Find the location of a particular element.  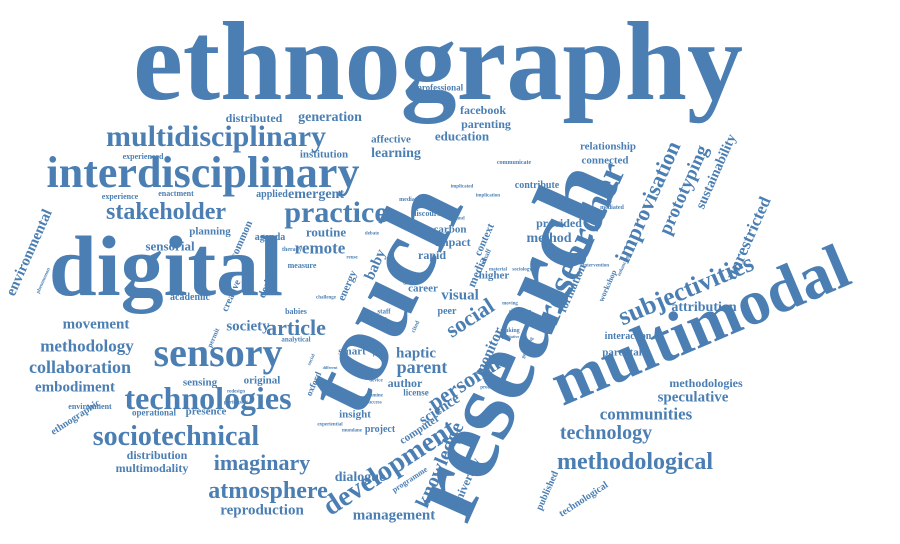

word-demand: demand is located at coordinates (456, 219).